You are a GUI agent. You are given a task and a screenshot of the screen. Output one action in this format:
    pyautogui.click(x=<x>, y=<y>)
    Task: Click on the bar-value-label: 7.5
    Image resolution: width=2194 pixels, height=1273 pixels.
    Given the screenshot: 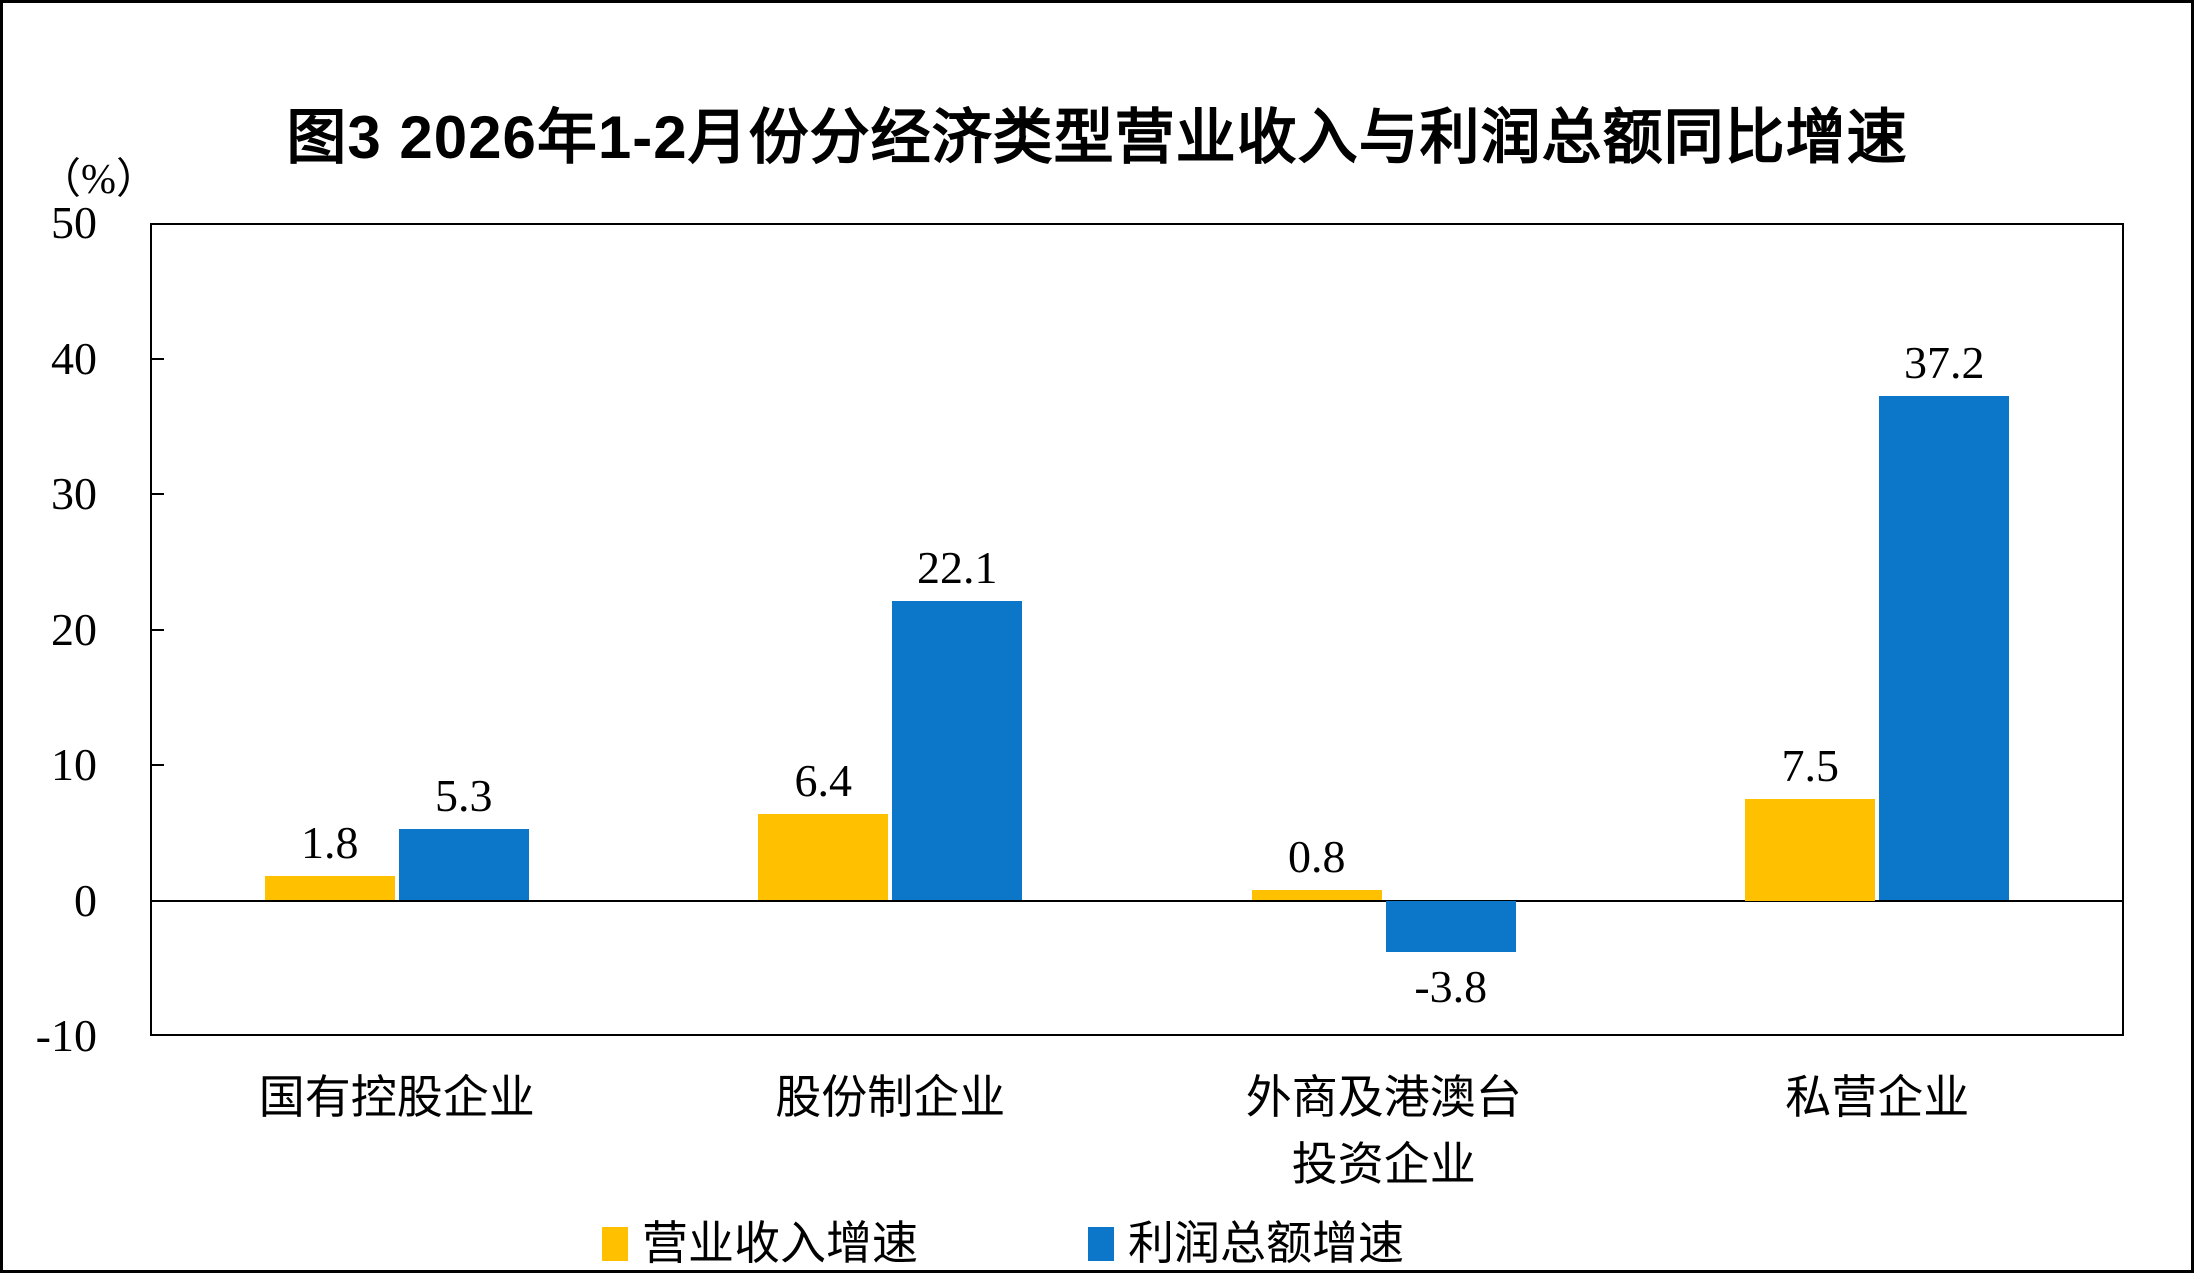 What is the action you would take?
    pyautogui.click(x=1810, y=765)
    